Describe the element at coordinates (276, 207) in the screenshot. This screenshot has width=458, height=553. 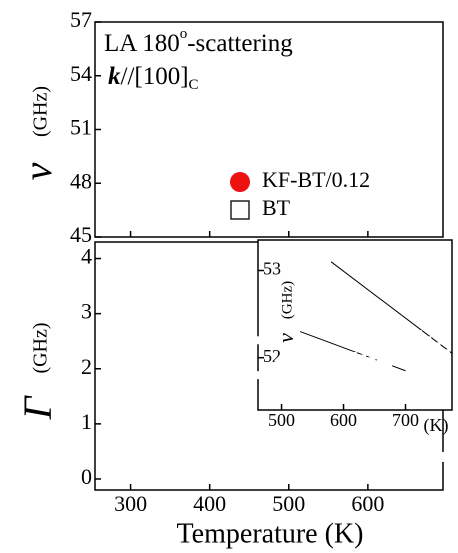
I see `legend-label: BT` at that location.